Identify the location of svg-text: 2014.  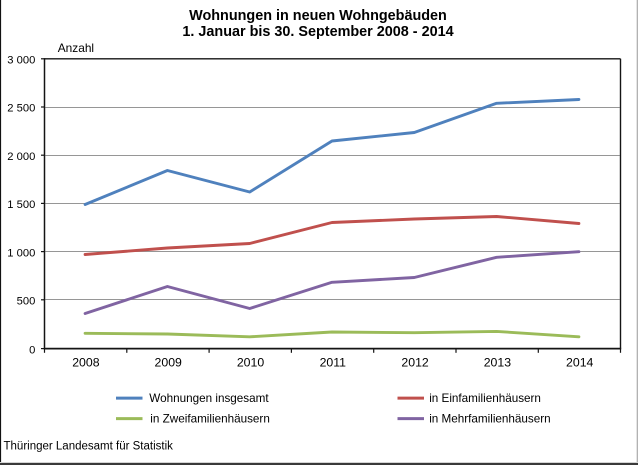
(580, 362).